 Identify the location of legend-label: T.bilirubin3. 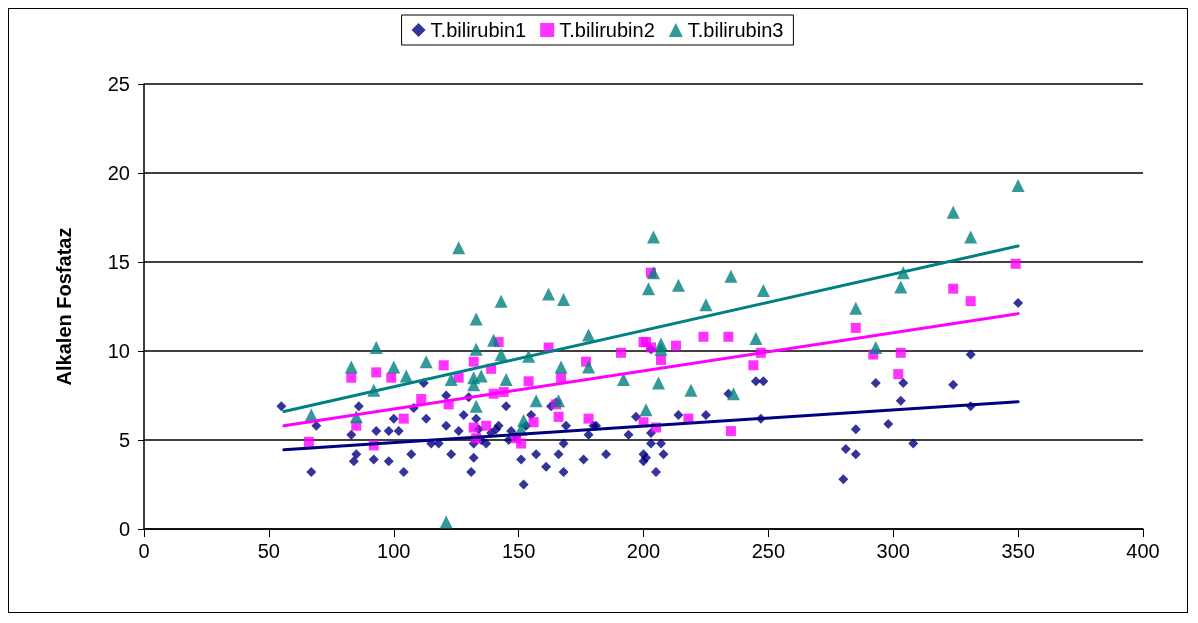
(735, 30).